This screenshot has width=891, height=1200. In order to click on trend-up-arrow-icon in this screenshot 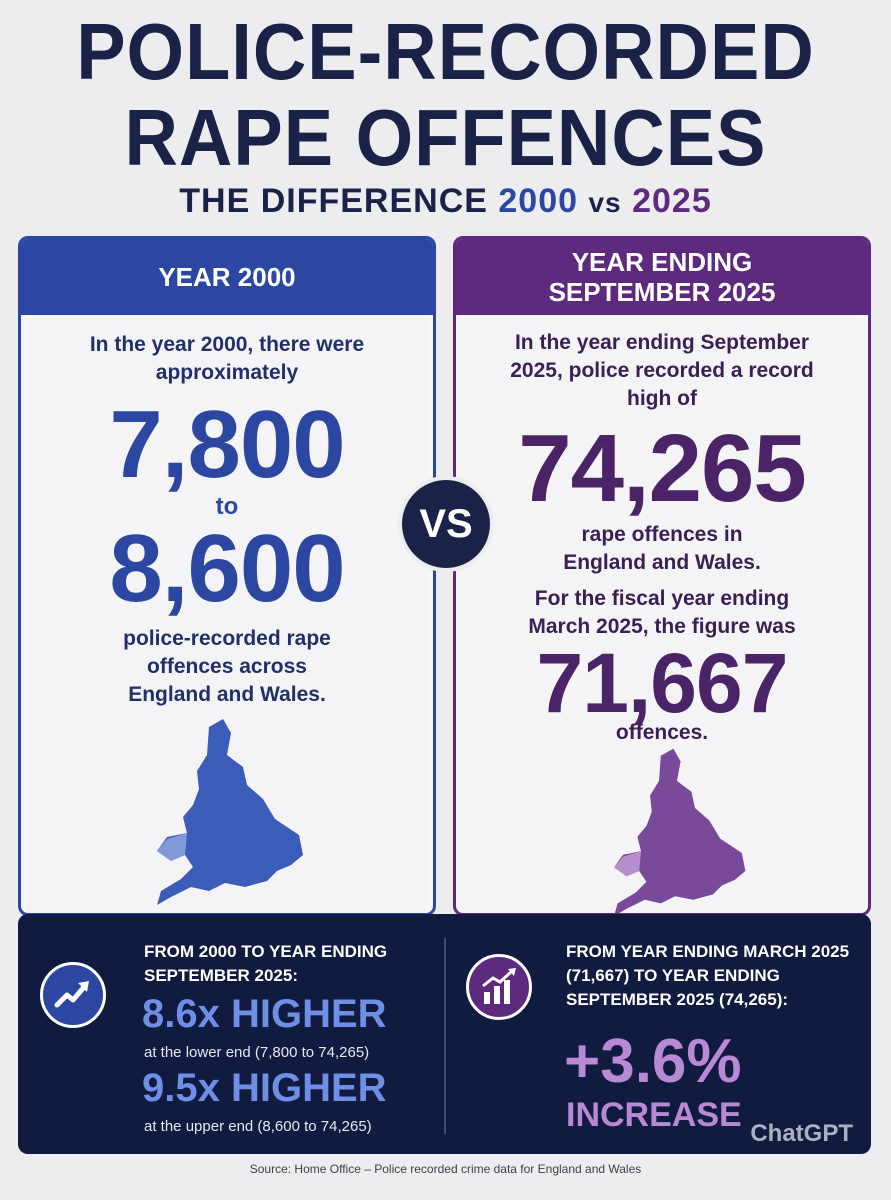, I will do `click(73, 995)`.